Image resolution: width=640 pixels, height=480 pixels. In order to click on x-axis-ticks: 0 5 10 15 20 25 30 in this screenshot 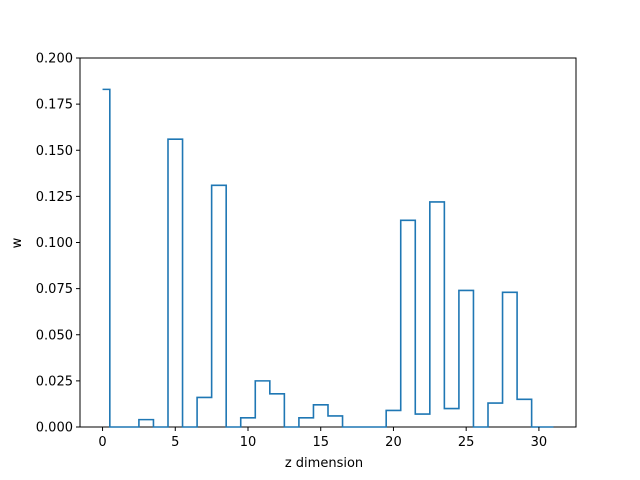, I will do `click(322, 438)`.